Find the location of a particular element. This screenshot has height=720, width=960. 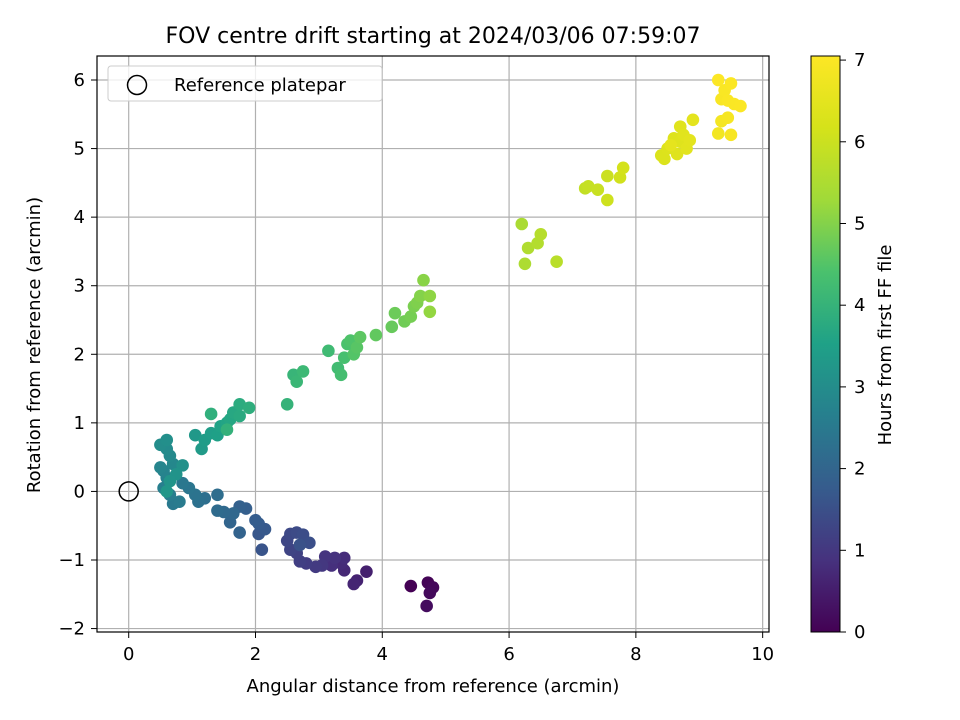

colorbar-tick-label: 6 is located at coordinates (859, 142).